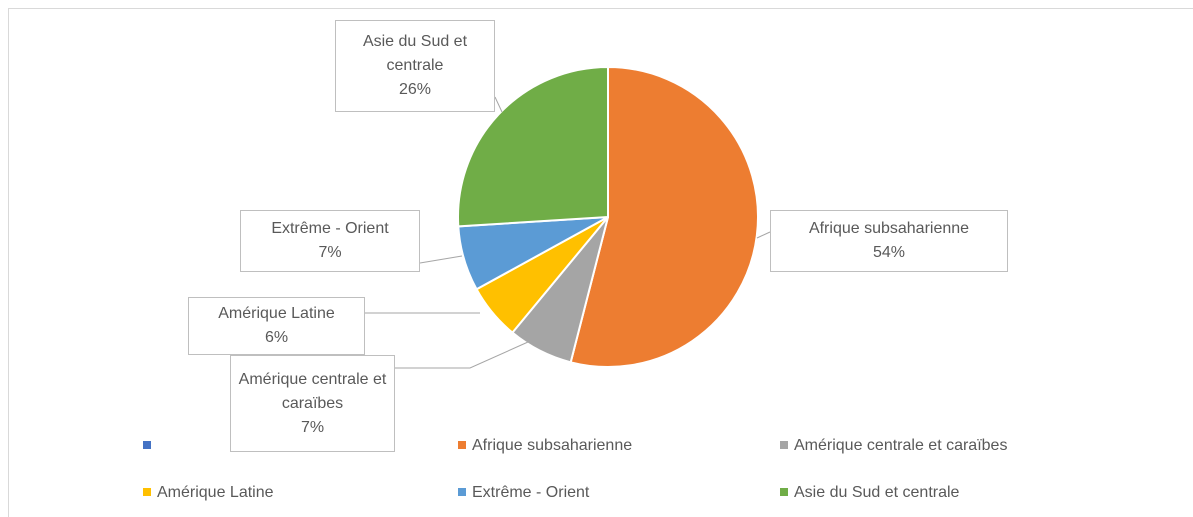  What do you see at coordinates (415, 89) in the screenshot?
I see `data-label-value: 26%` at bounding box center [415, 89].